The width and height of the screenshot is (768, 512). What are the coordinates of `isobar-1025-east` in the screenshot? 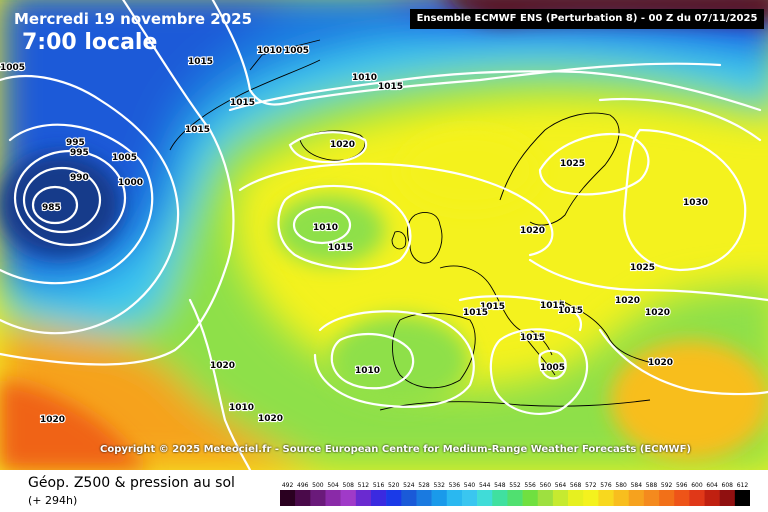 It's located at (680, 119).